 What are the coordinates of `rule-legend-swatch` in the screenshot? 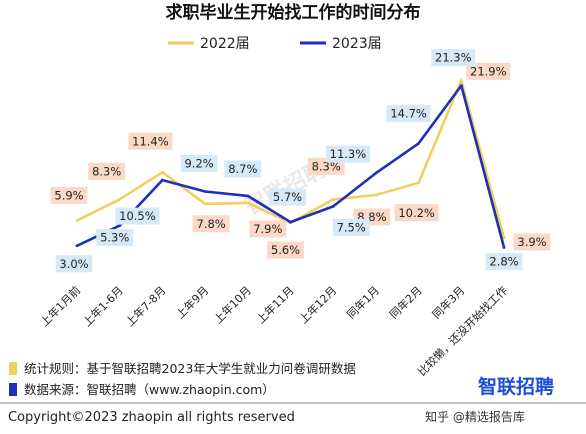 It's located at (13, 368).